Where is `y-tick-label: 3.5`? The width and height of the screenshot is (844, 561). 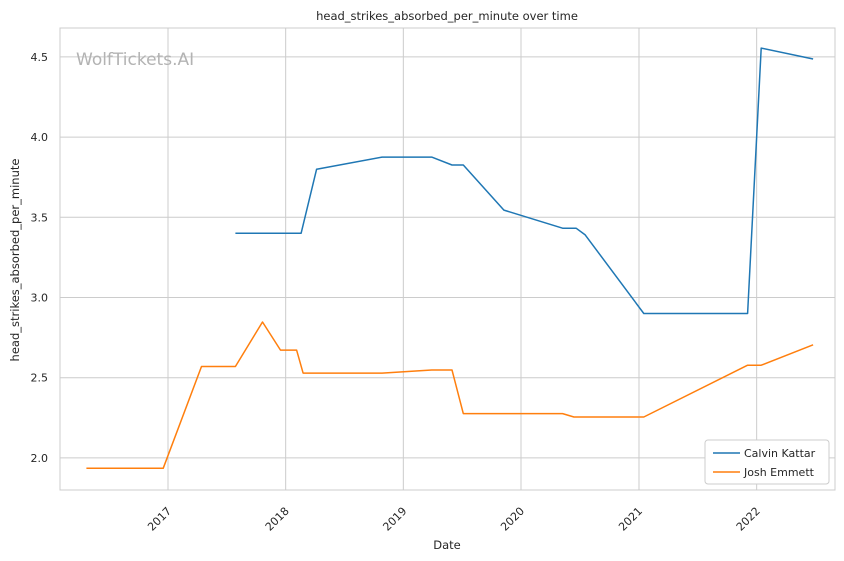 y-tick-label: 3.5 is located at coordinates (40, 217).